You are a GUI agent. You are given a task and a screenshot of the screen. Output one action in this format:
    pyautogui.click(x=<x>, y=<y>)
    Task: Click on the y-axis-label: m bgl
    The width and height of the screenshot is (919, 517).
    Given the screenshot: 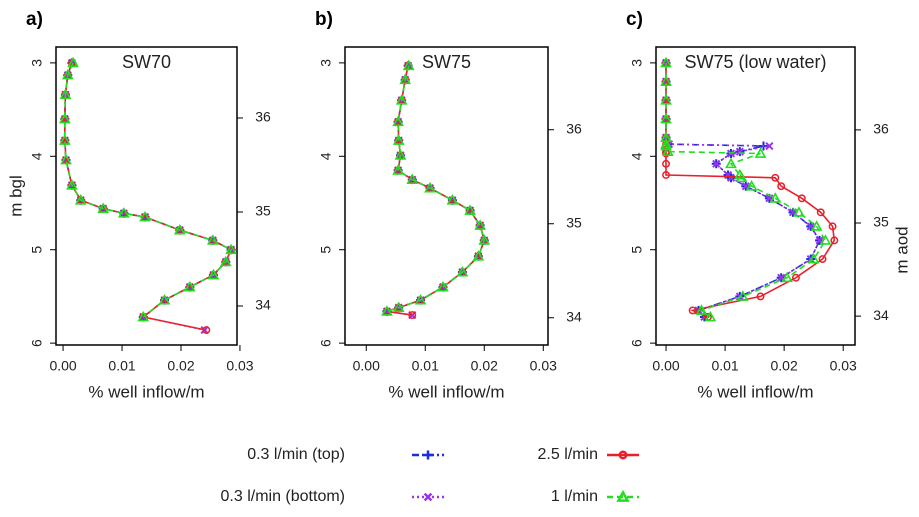 What is the action you would take?
    pyautogui.click(x=15, y=196)
    